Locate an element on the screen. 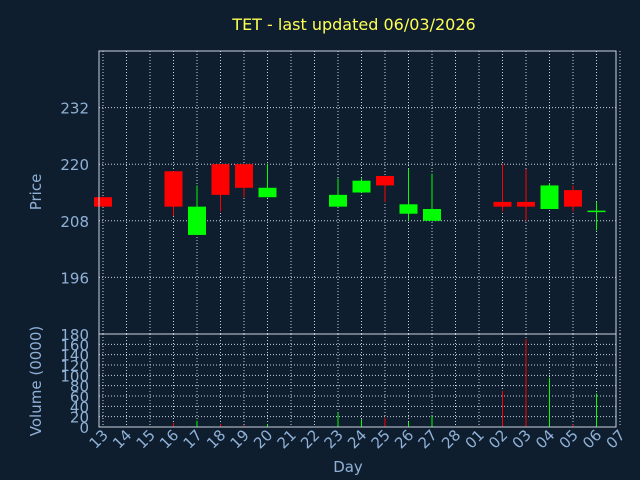 The width and height of the screenshot is (640, 480). price-axis-label: Price is located at coordinates (36, 192).